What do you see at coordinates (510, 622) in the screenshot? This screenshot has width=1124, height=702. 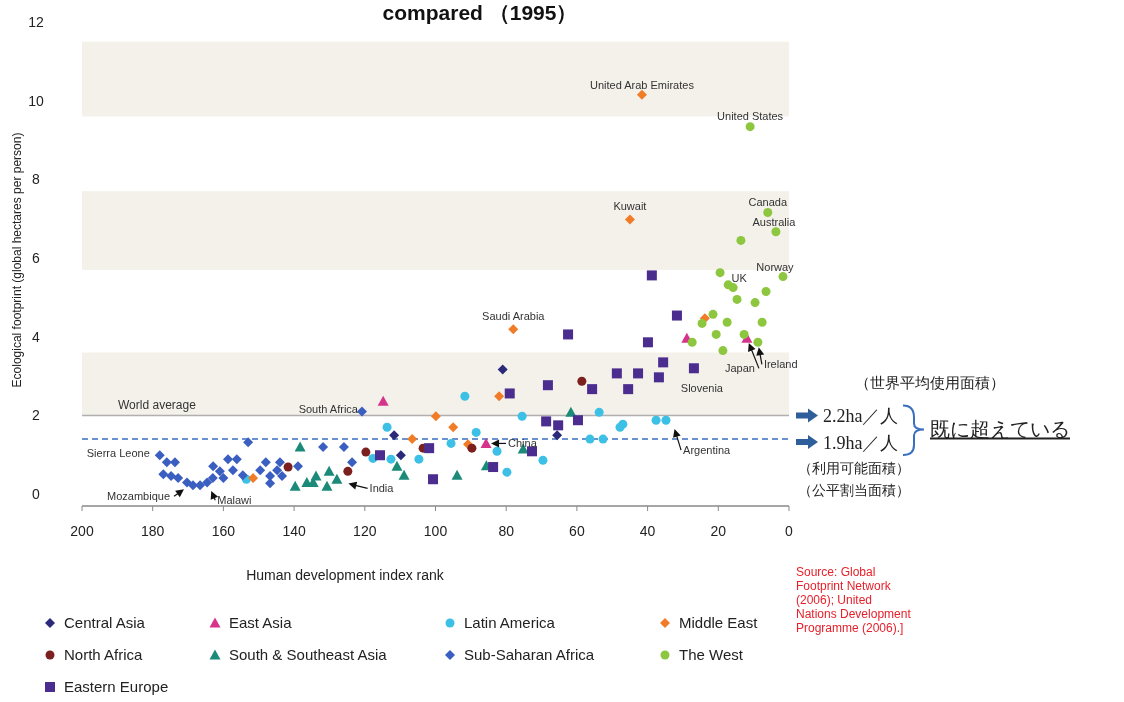 I see `legend-label: Latin America` at bounding box center [510, 622].